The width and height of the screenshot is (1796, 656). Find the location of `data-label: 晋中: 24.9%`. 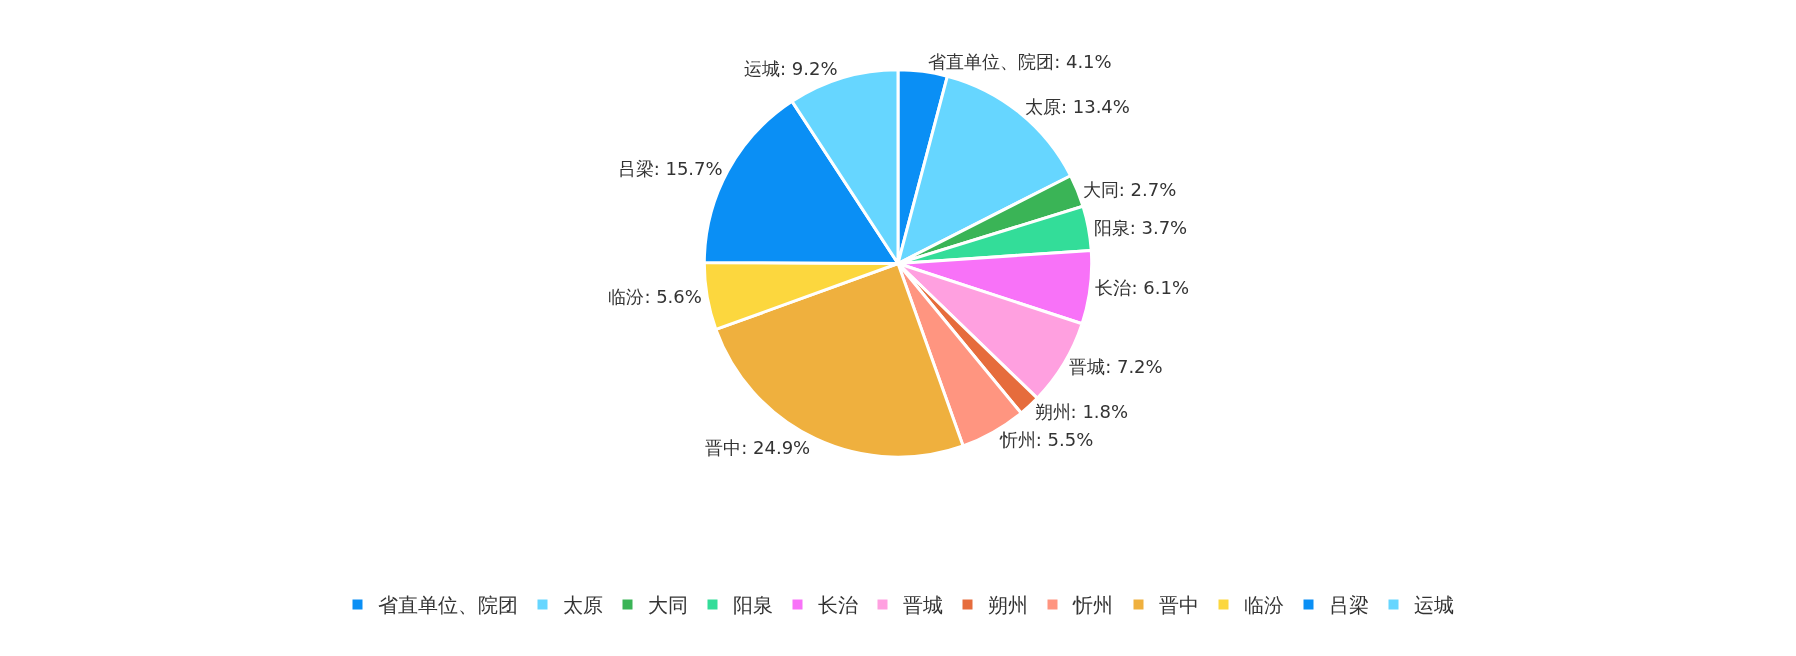

data-label: 晋中: 24.9% is located at coordinates (758, 447).